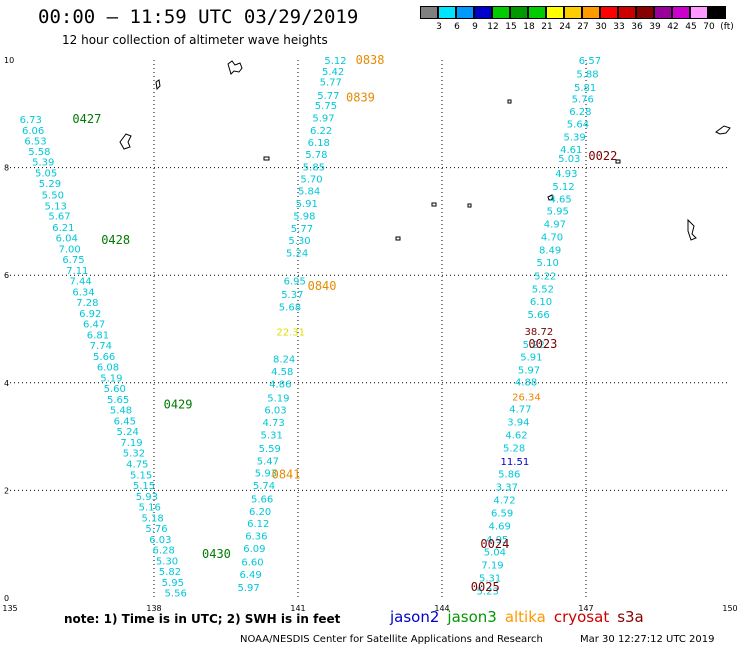 The image size is (740, 650). What do you see at coordinates (273, 423) in the screenshot?
I see `wave-height-label: 4.73` at bounding box center [273, 423].